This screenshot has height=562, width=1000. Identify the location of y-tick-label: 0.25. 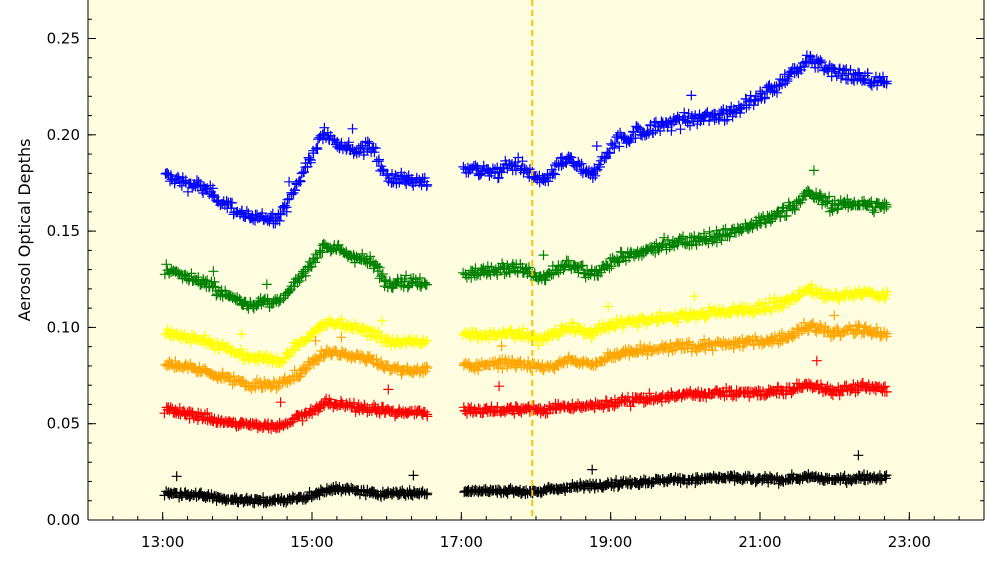
(63, 39).